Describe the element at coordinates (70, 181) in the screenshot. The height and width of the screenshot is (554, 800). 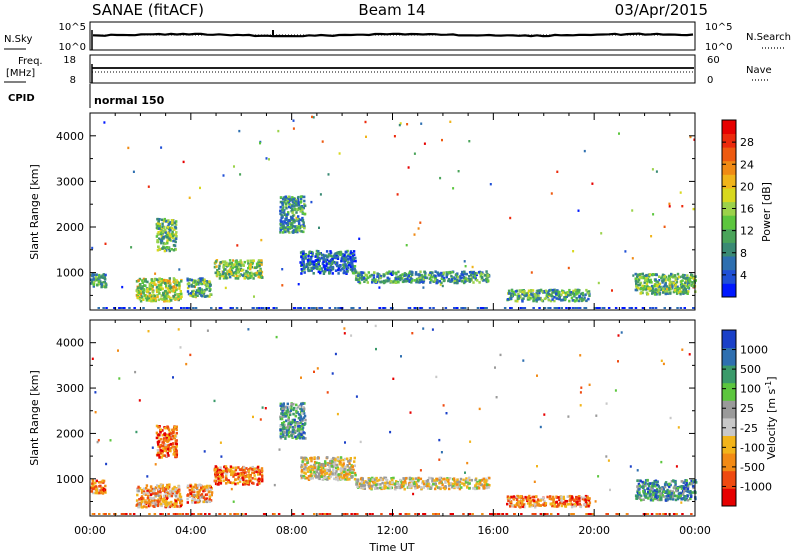
I see `y-tick-label: 3000` at that location.